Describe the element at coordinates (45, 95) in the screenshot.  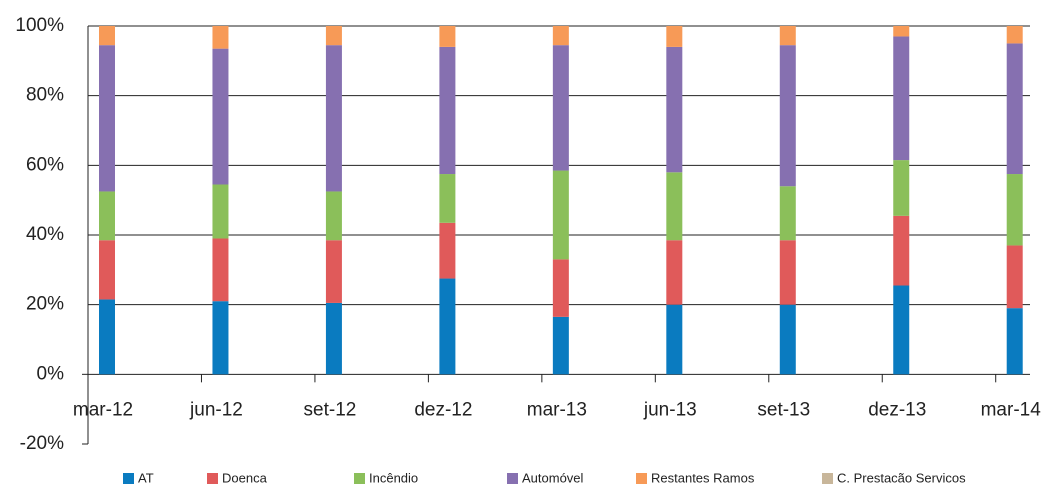
I see `y-tick-label: 80%` at that location.